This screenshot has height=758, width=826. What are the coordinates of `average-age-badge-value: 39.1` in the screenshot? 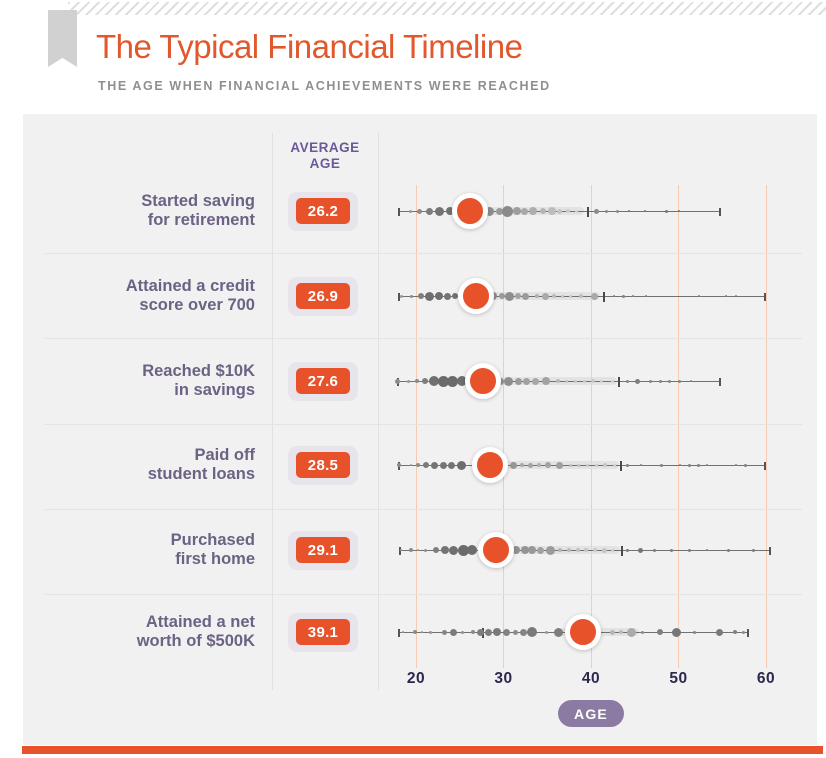 It's located at (323, 632).